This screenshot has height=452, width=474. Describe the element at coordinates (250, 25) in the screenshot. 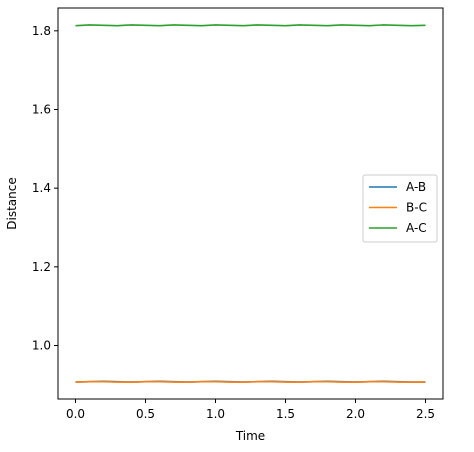

I see `series-line-a-c` at that location.